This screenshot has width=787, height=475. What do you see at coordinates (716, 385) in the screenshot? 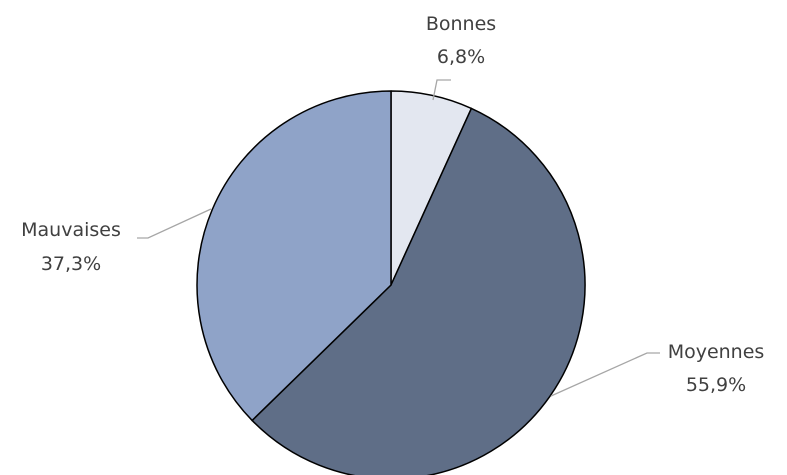
I see `slice-label-moyennes-value: 55,9%` at bounding box center [716, 385].